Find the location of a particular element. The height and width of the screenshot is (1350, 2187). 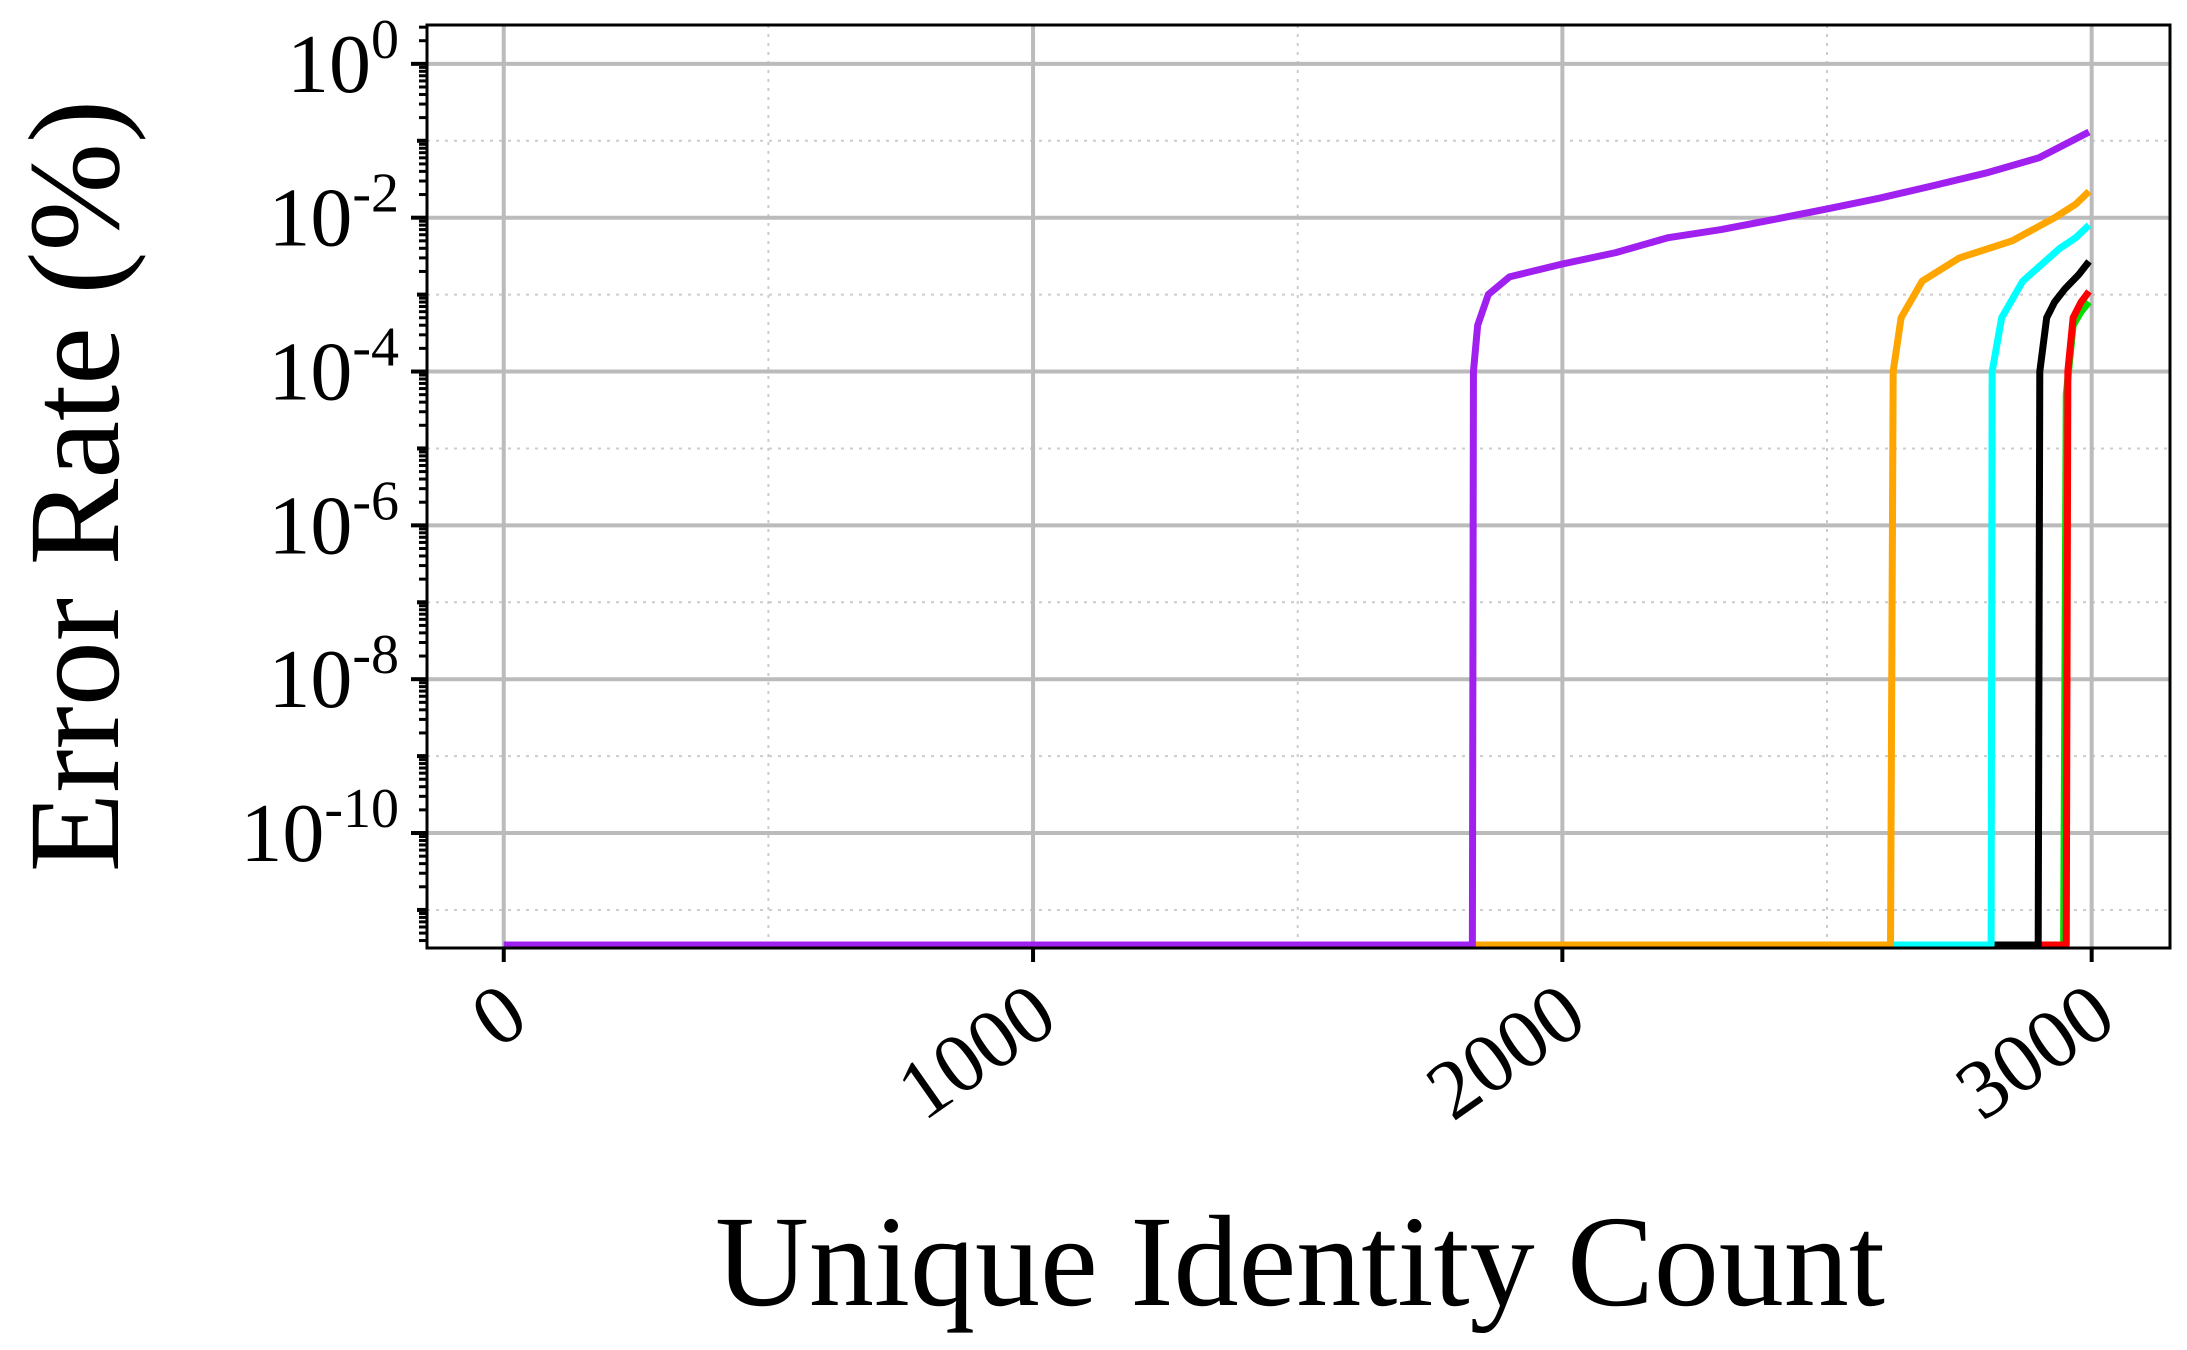

x-tick-label: 2000 is located at coordinates (1505, 1051).